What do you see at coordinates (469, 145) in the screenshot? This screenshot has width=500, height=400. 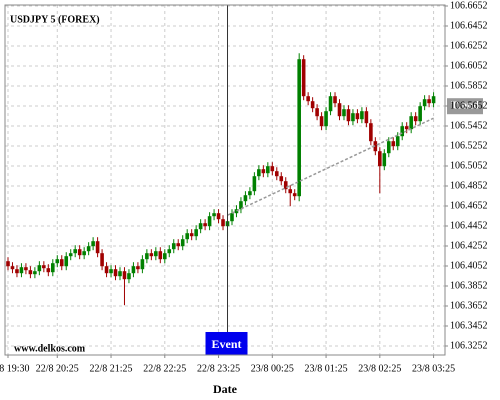 I see `y-tick-label: 106.5252` at bounding box center [469, 145].